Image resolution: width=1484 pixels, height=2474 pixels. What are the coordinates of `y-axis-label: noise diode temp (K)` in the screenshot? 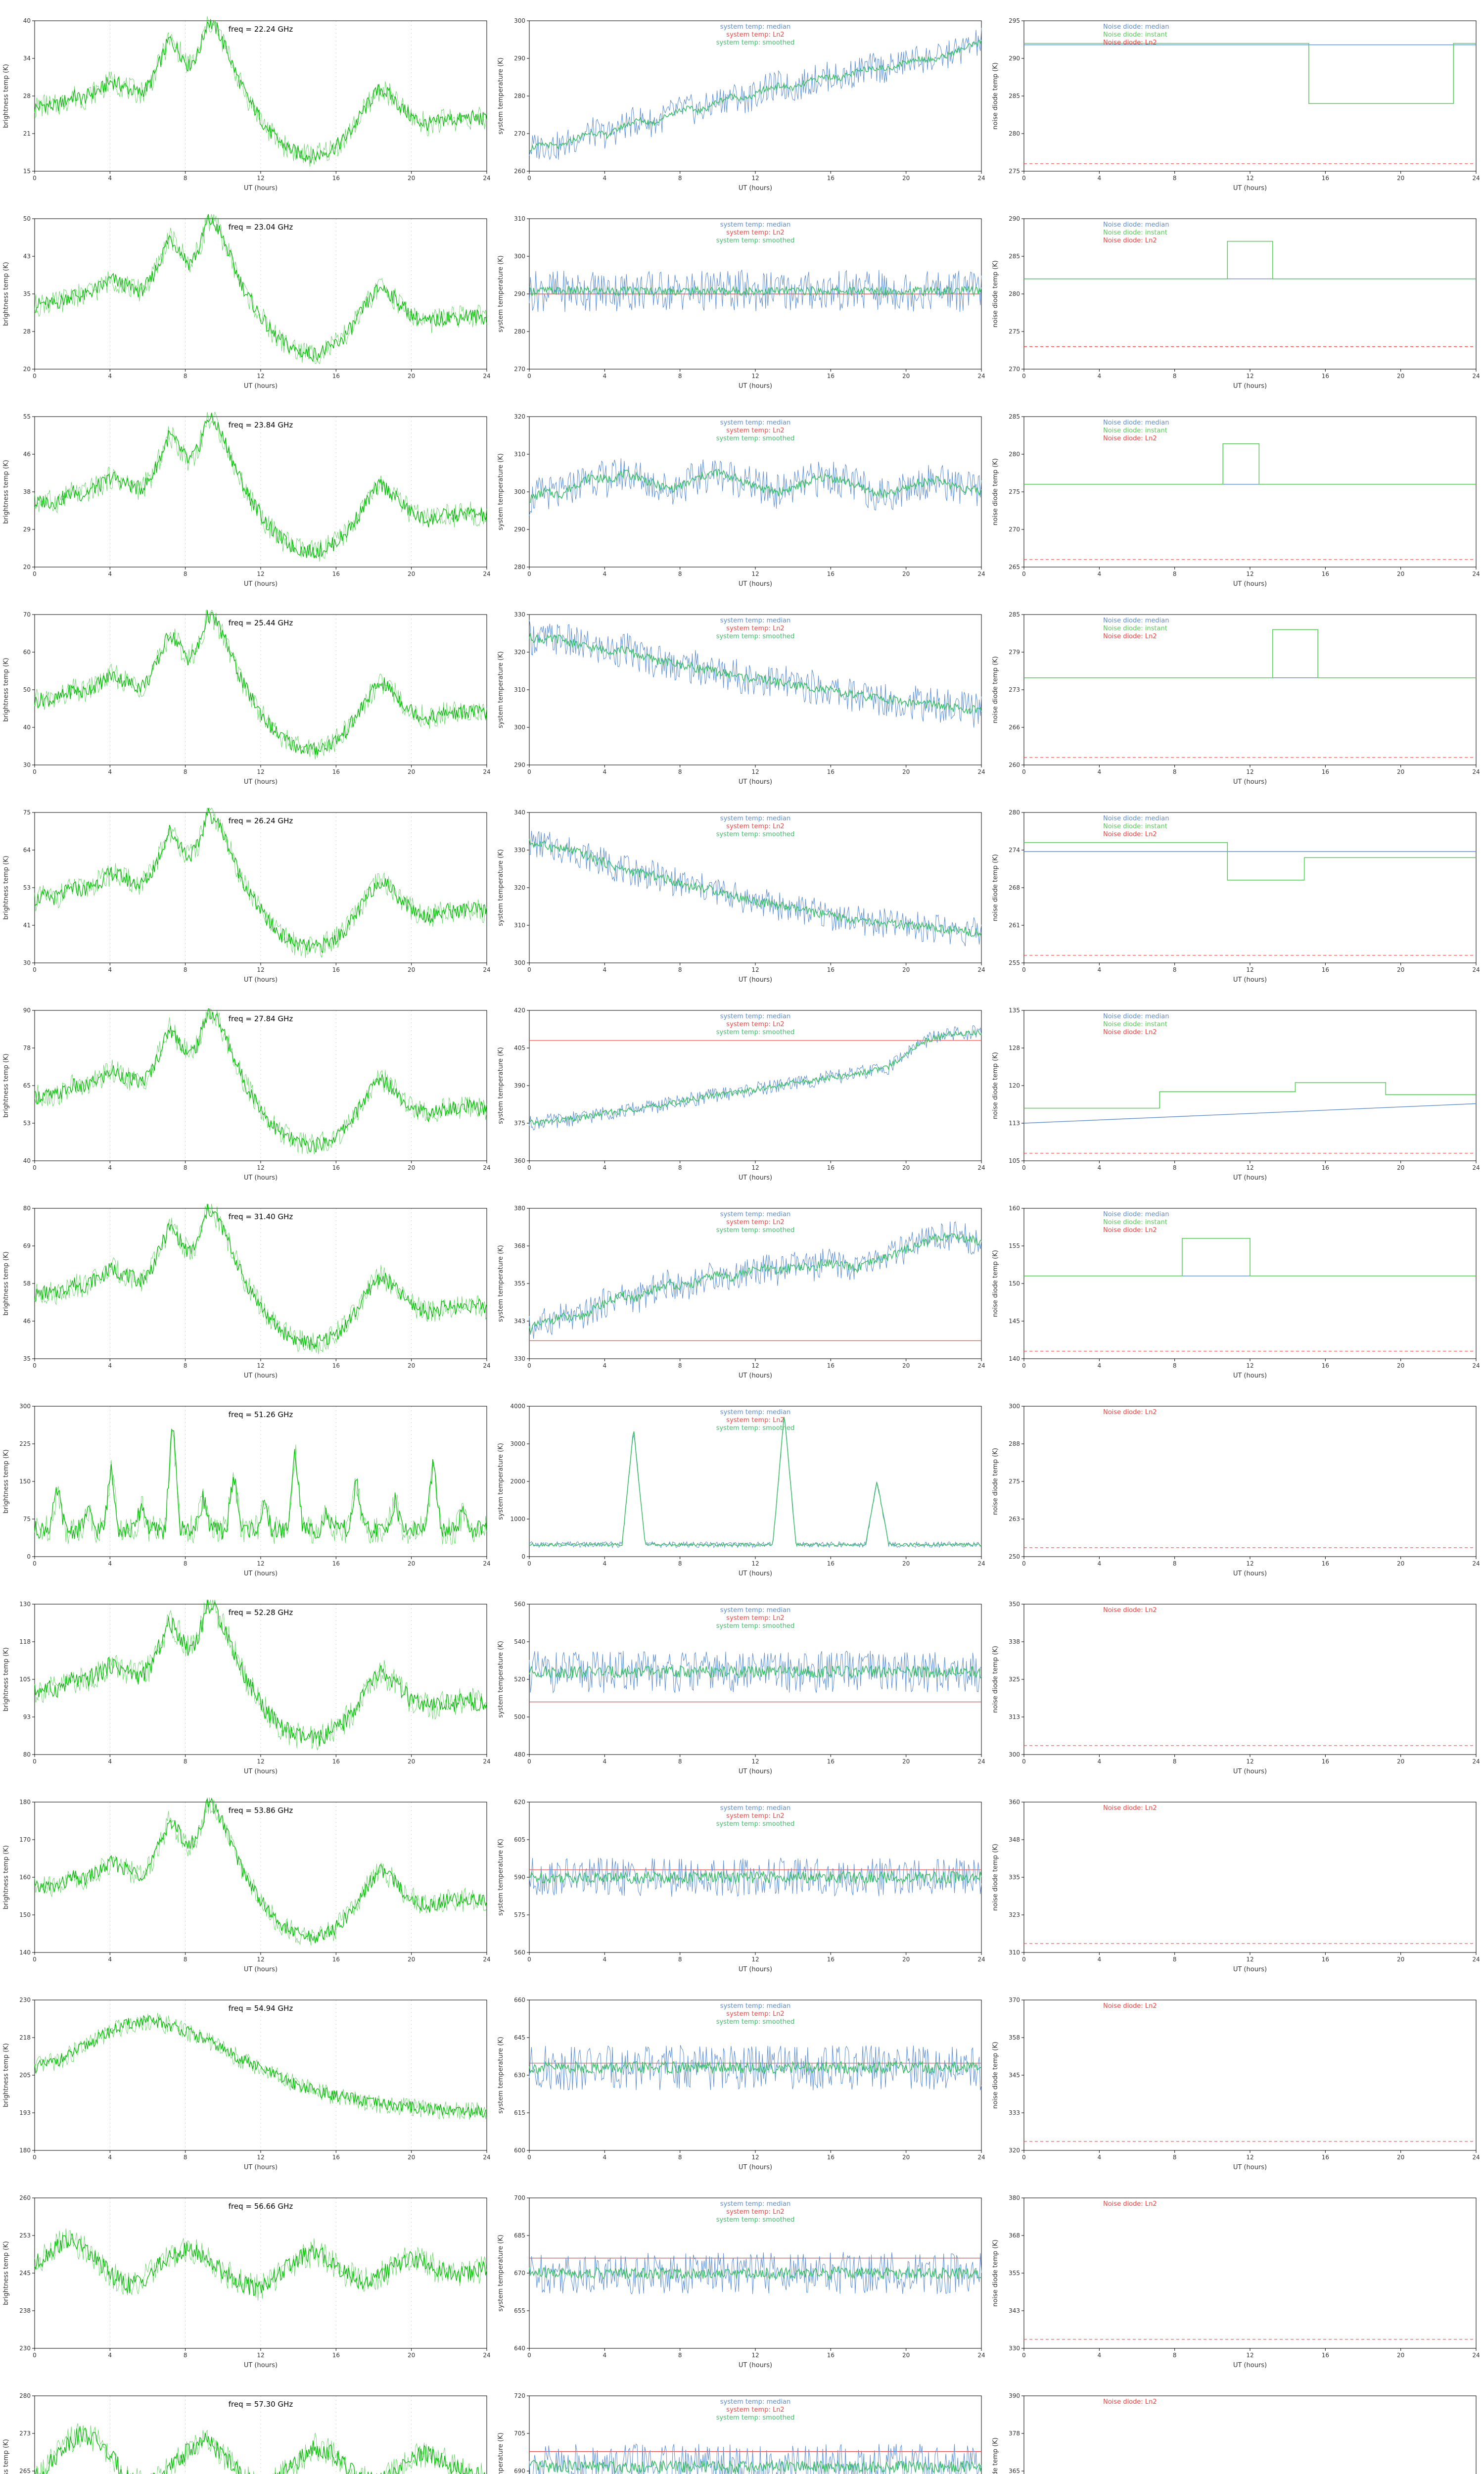 It's located at (995, 2076).